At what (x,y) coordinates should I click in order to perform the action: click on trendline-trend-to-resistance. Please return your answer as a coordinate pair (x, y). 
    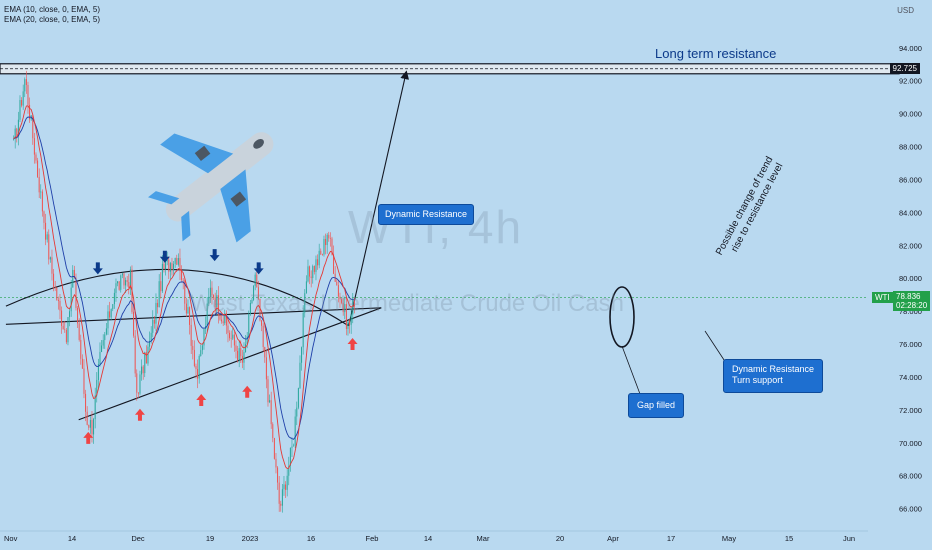
    Looking at the image, I should click on (378, 198).